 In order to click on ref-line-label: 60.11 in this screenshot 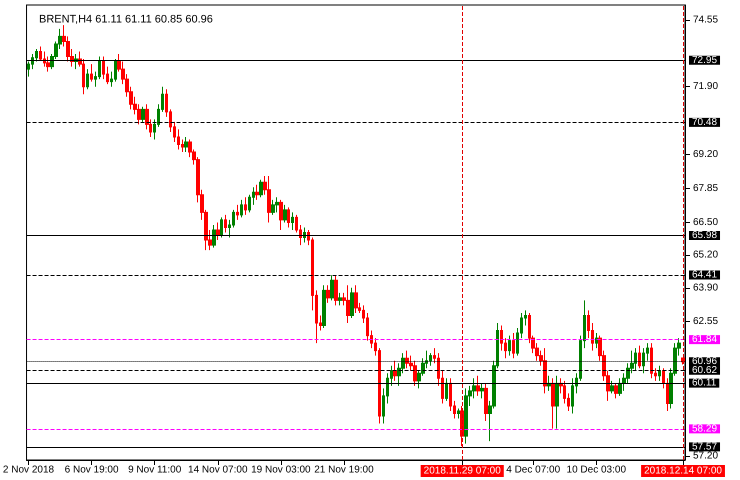, I will do `click(704, 383)`.